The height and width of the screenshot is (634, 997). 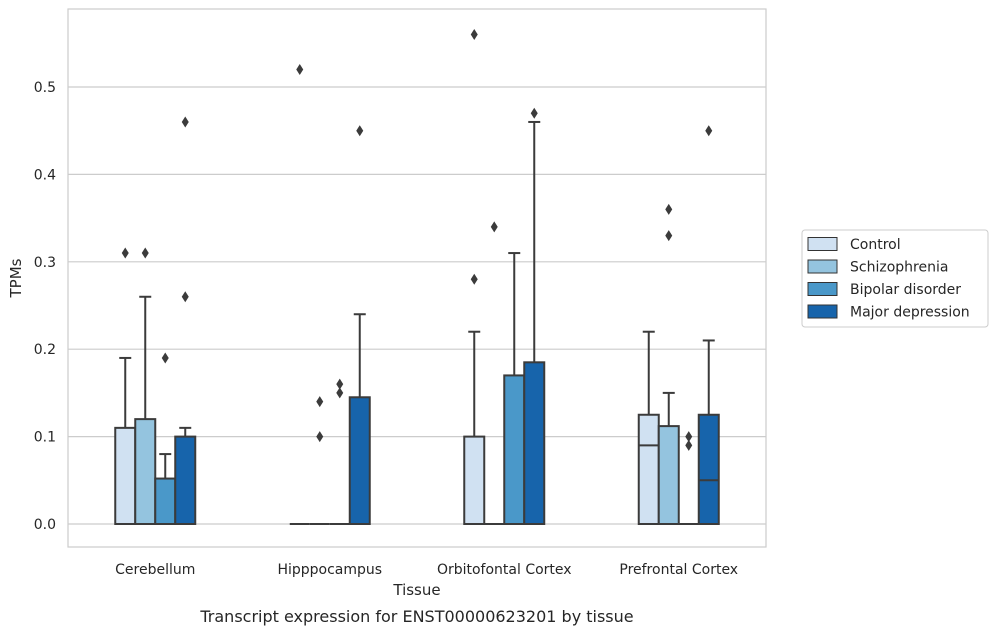 I want to click on x-tick-label: Orbitofontal Cortex, so click(x=504, y=570).